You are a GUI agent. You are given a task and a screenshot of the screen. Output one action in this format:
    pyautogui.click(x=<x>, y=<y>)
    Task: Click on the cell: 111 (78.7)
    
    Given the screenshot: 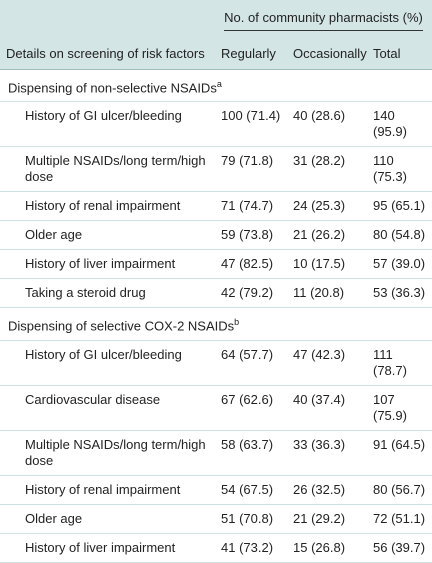 What is the action you would take?
    pyautogui.click(x=399, y=363)
    